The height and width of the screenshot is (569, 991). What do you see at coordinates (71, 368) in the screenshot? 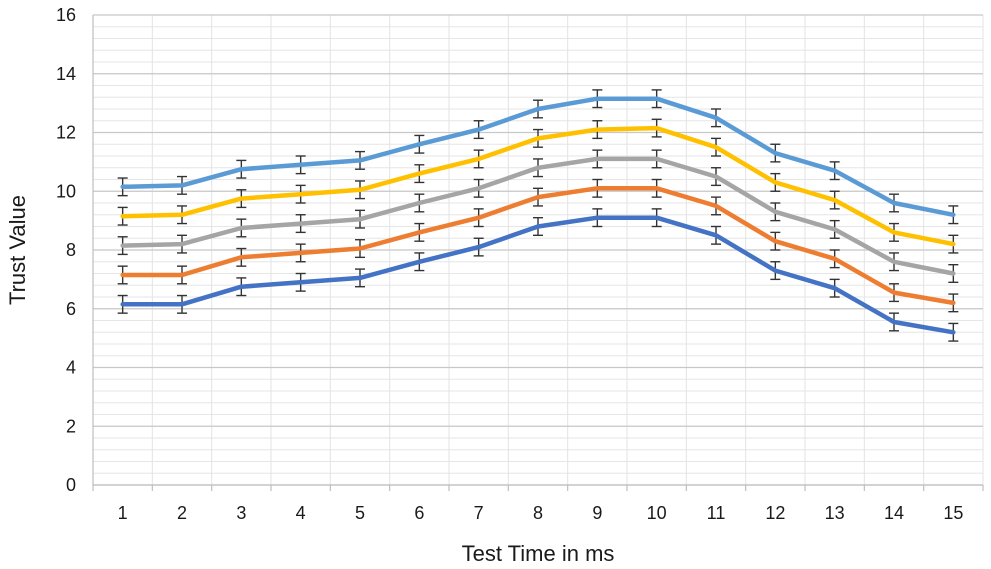
I see `y-tick-label: 4` at bounding box center [71, 368].